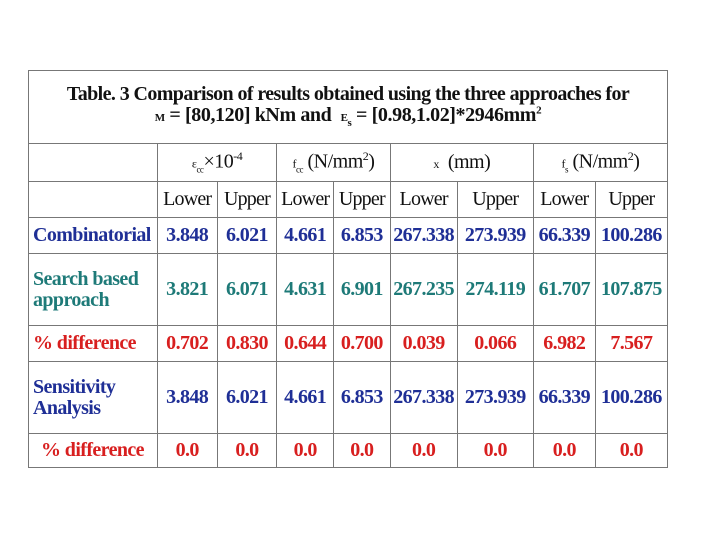 This screenshot has height=540, width=720. What do you see at coordinates (564, 343) in the screenshot?
I see `table-cell: 6.982` at bounding box center [564, 343].